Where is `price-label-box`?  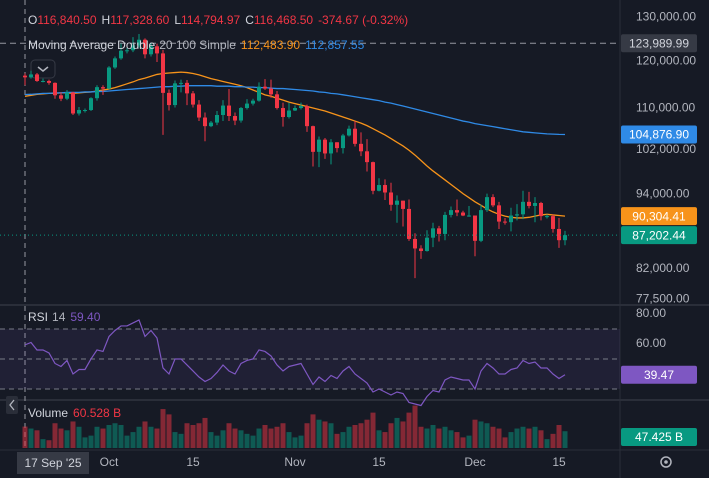
price-label-box is located at coordinates (659, 216).